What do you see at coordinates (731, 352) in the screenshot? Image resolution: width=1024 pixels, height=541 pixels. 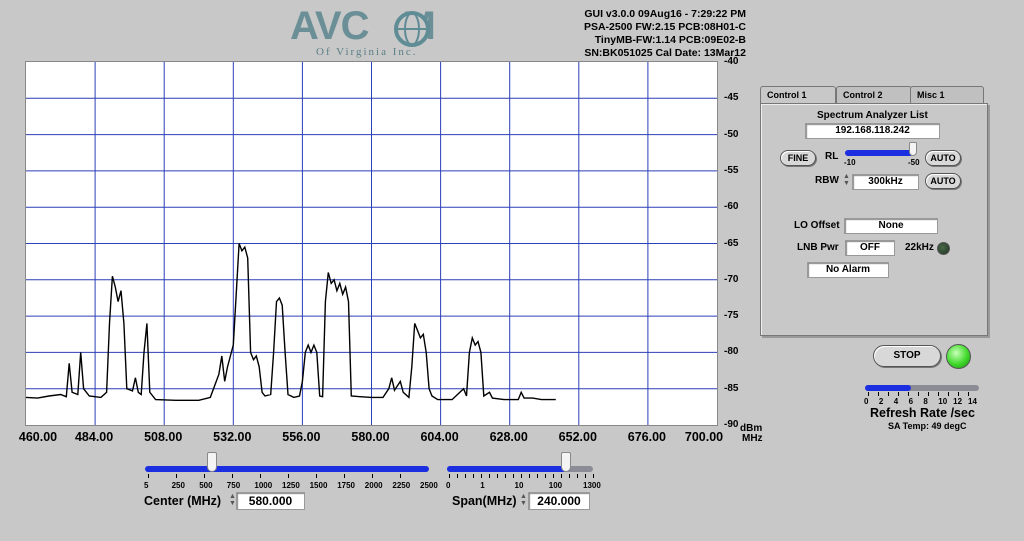 I see `y-tick-label: -80` at bounding box center [731, 352].